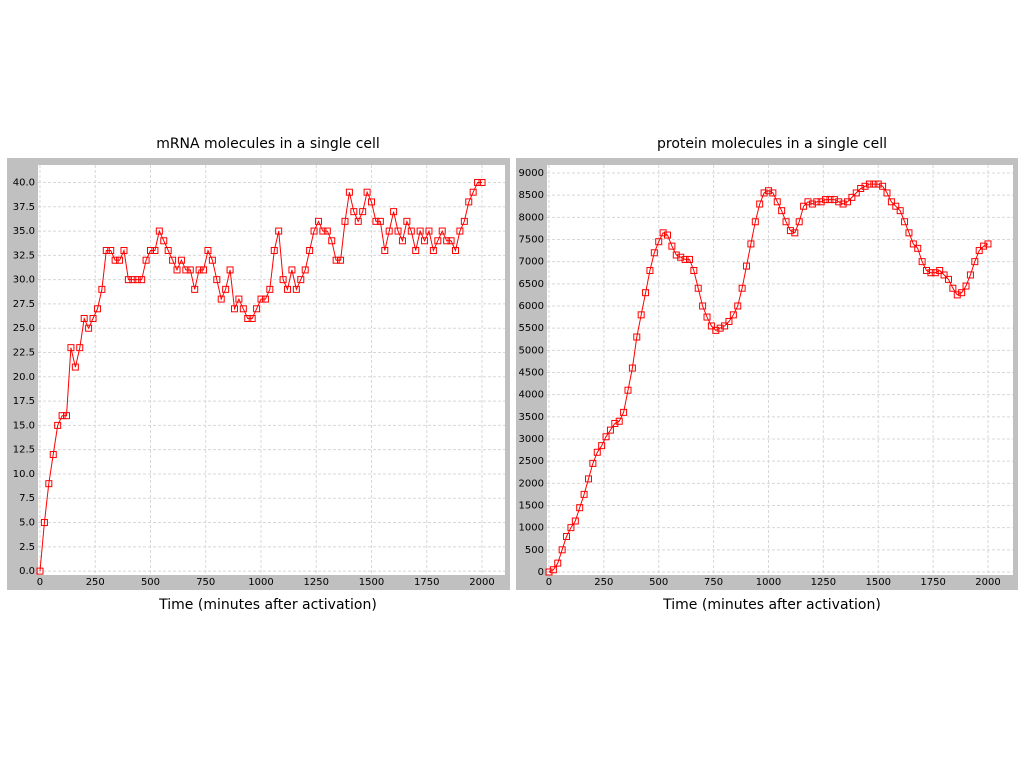  Describe the element at coordinates (531, 328) in the screenshot. I see `y-tick-label: 5500` at that location.